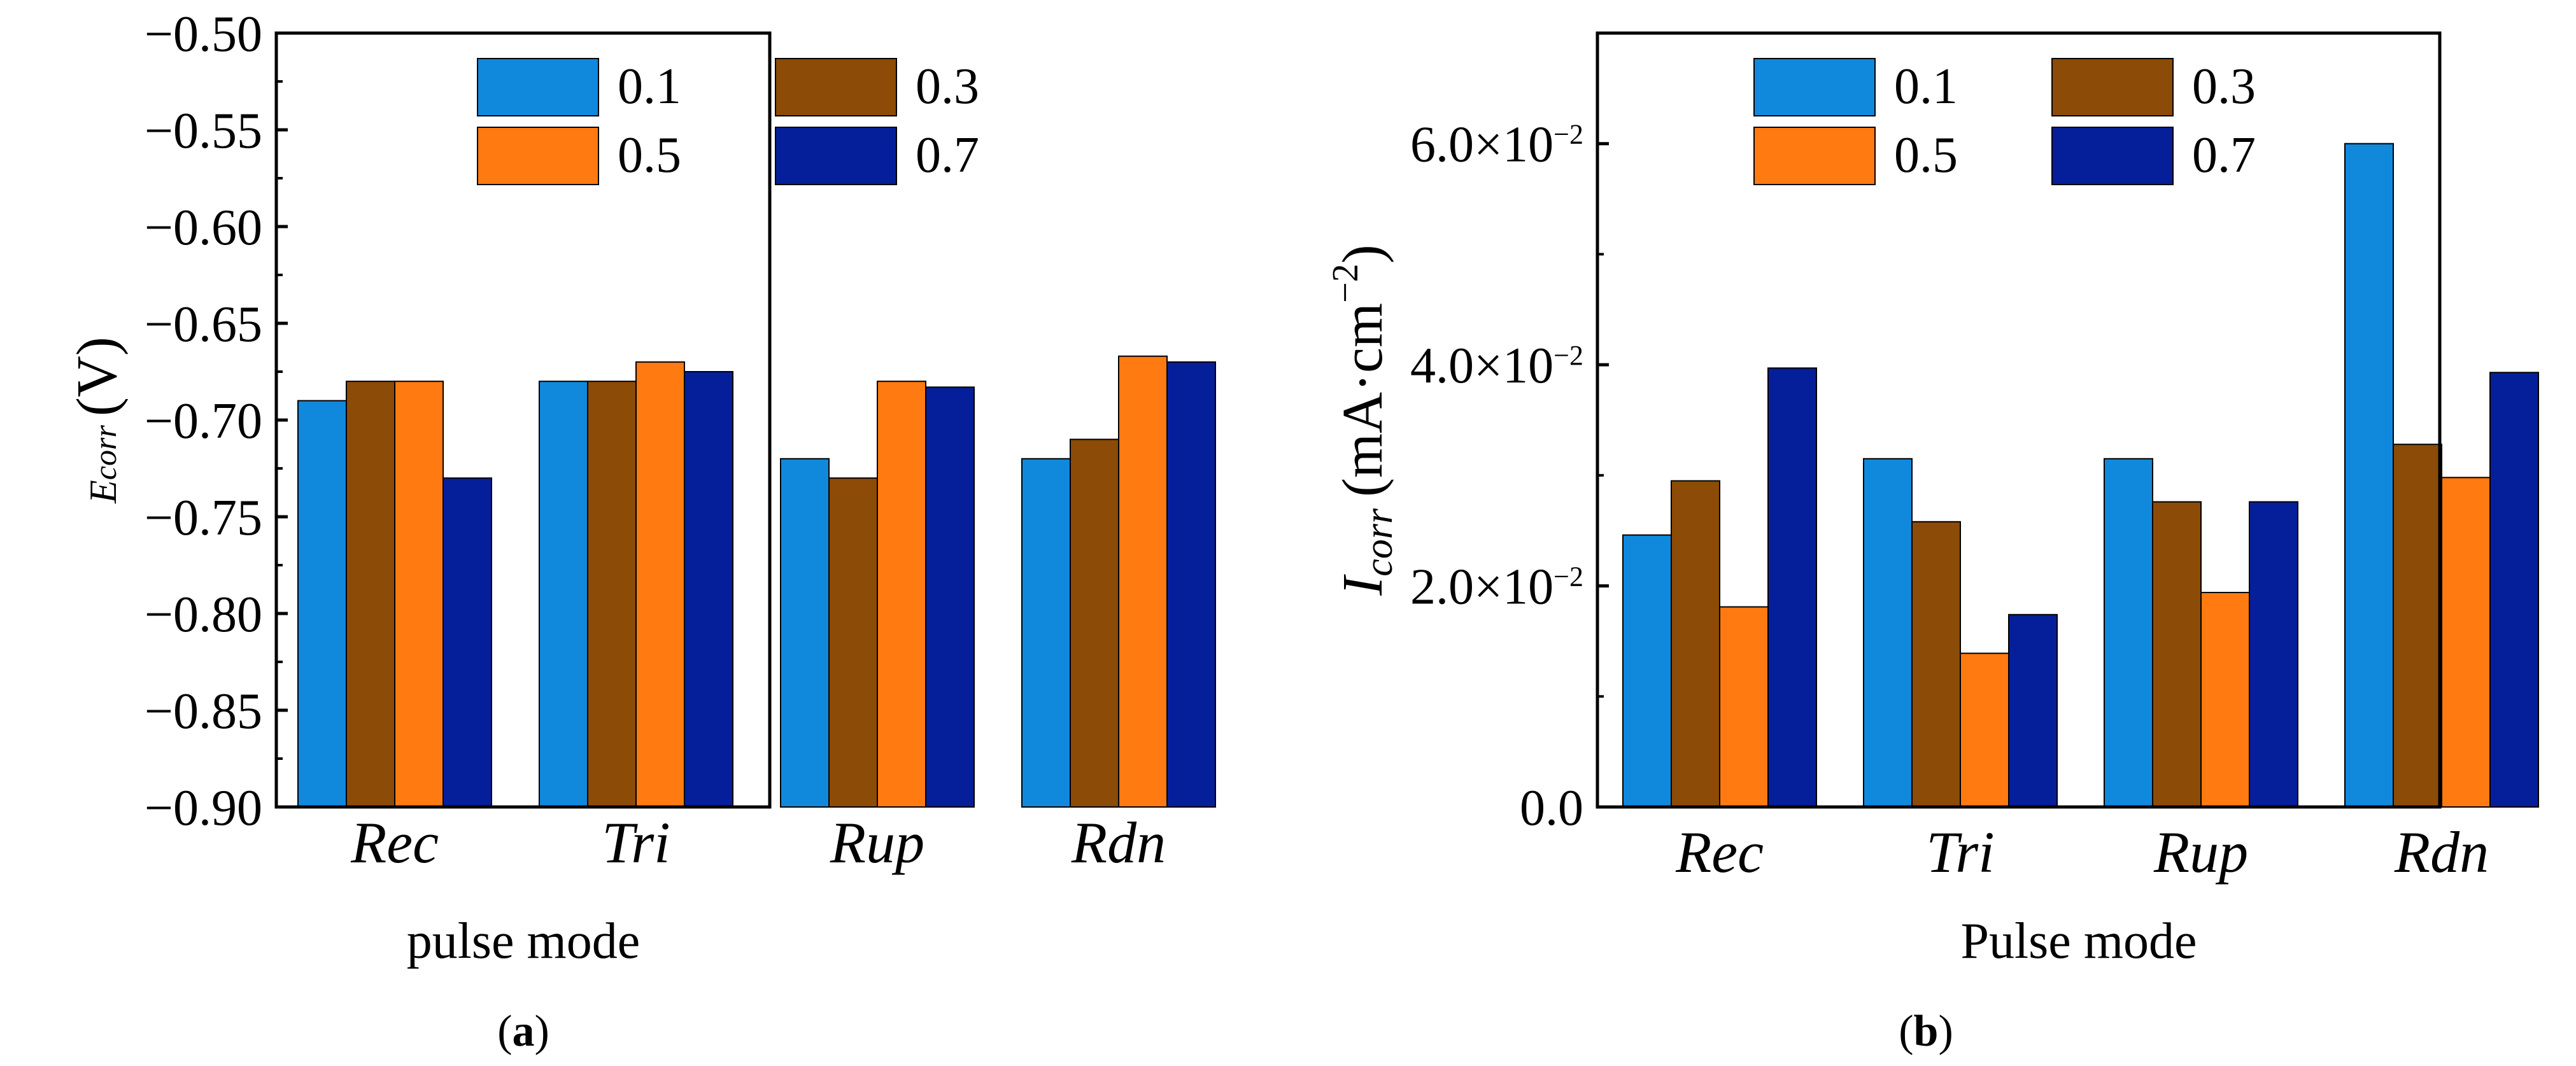  Describe the element at coordinates (1362, 400) in the screenshot. I see `y-label-unit-b: (mA·cm` at that location.